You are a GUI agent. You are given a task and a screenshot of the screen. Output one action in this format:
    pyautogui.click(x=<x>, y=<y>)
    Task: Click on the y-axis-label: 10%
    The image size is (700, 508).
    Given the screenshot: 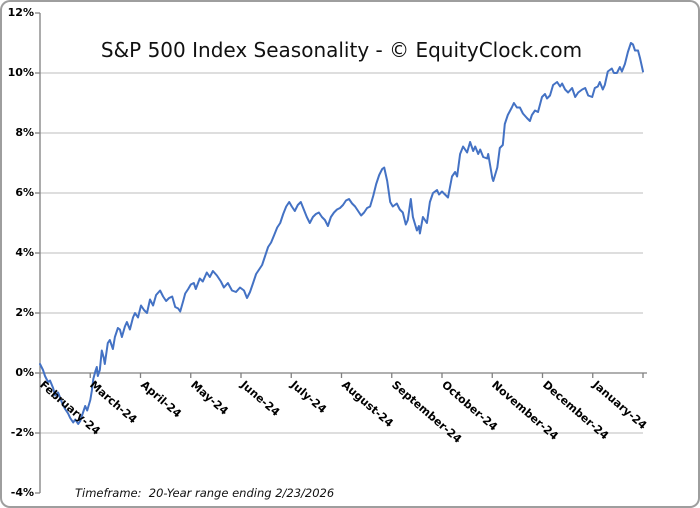 What is the action you would take?
    pyautogui.click(x=20, y=72)
    